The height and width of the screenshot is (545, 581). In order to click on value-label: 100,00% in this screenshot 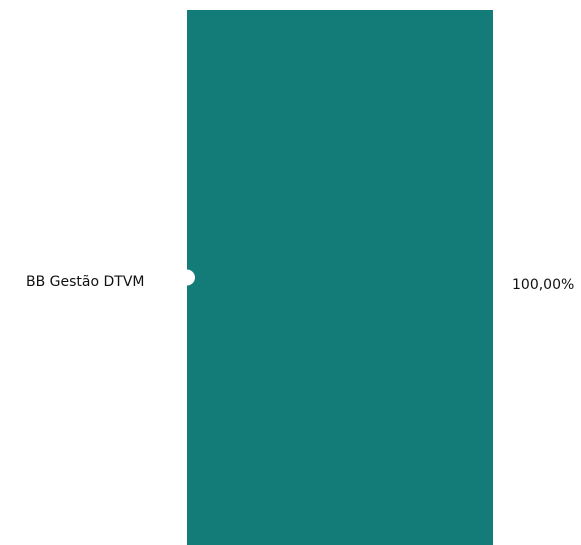, I will do `click(543, 285)`.